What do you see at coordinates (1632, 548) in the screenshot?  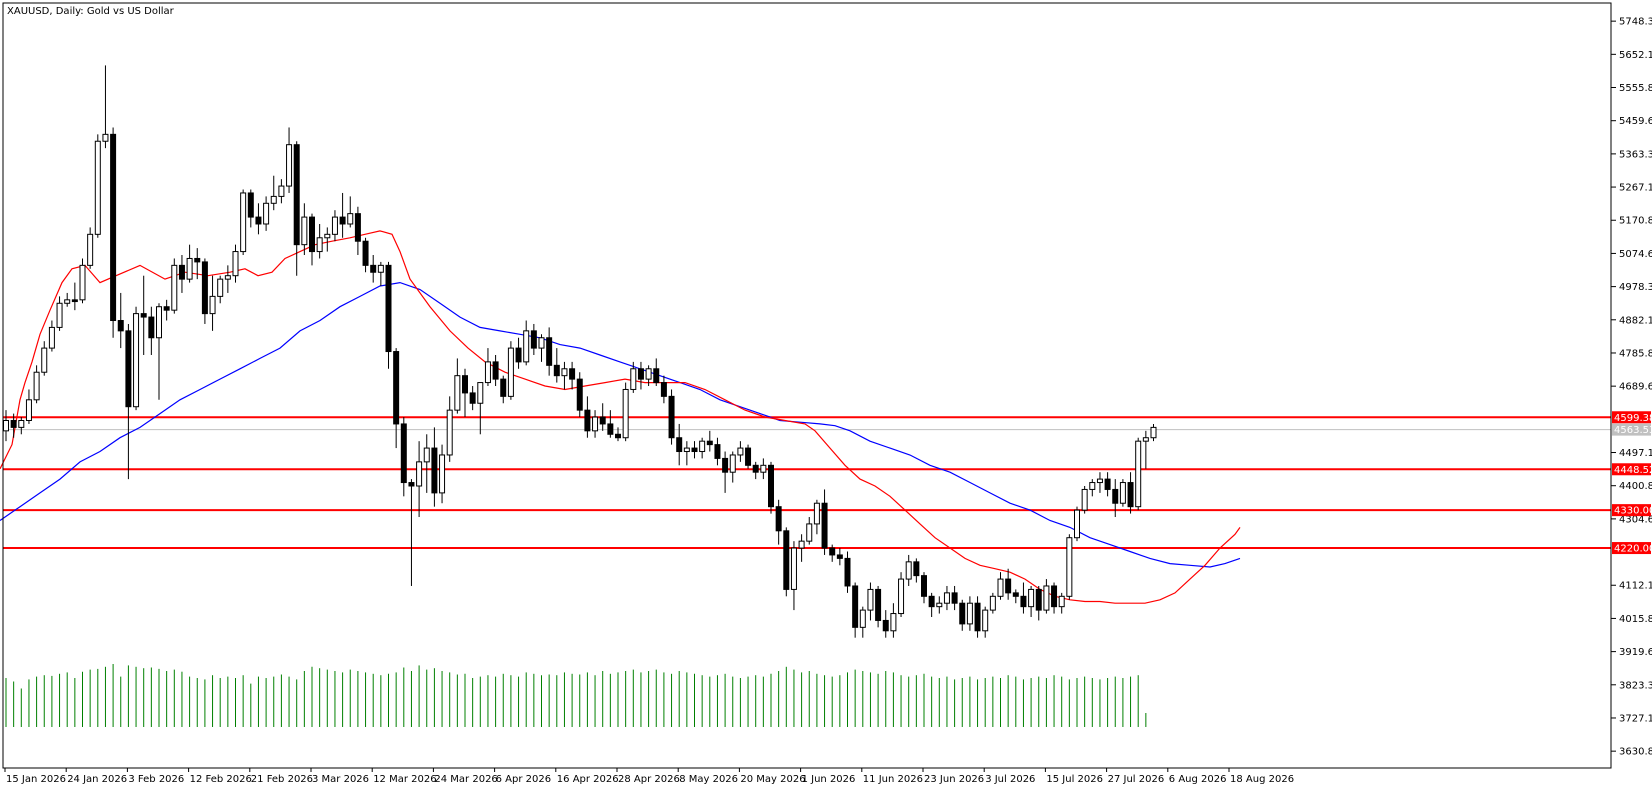 I see `level-label: 4220.00` at bounding box center [1632, 548].